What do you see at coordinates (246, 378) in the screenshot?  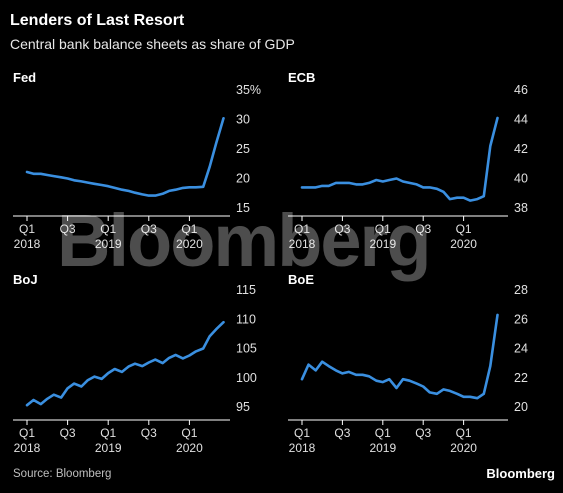 I see `y-tick-label: 100` at bounding box center [246, 378].